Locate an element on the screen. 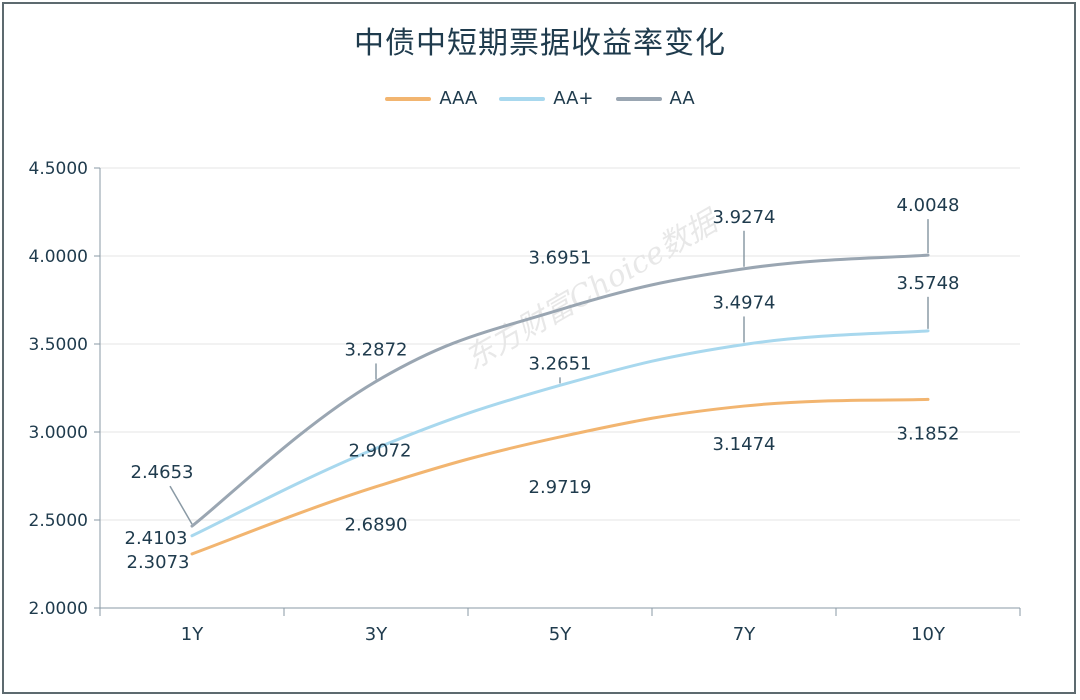 This screenshot has height=700, width=1080. data-label-aa-plus: 3.4974 is located at coordinates (744, 302).